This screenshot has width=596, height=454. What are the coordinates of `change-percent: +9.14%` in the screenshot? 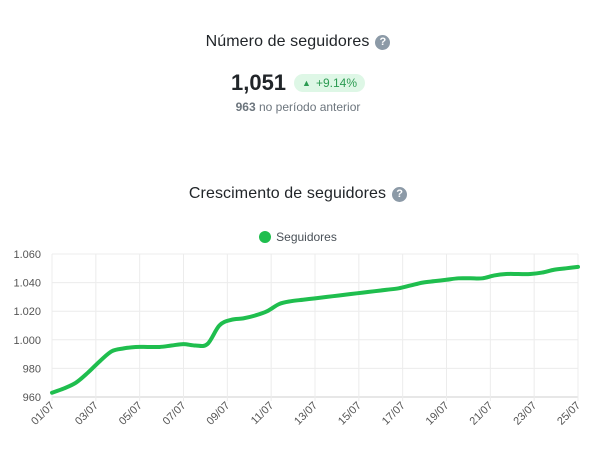 It's located at (336, 83).